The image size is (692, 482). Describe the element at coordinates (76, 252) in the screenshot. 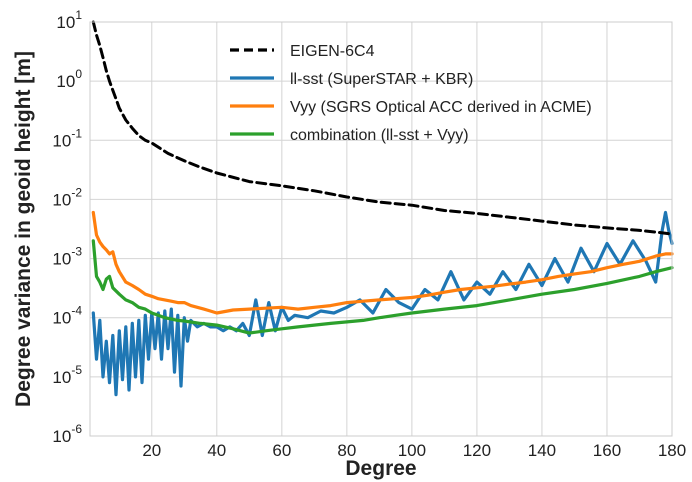

I see `y-tick-exponent: -3` at that location.